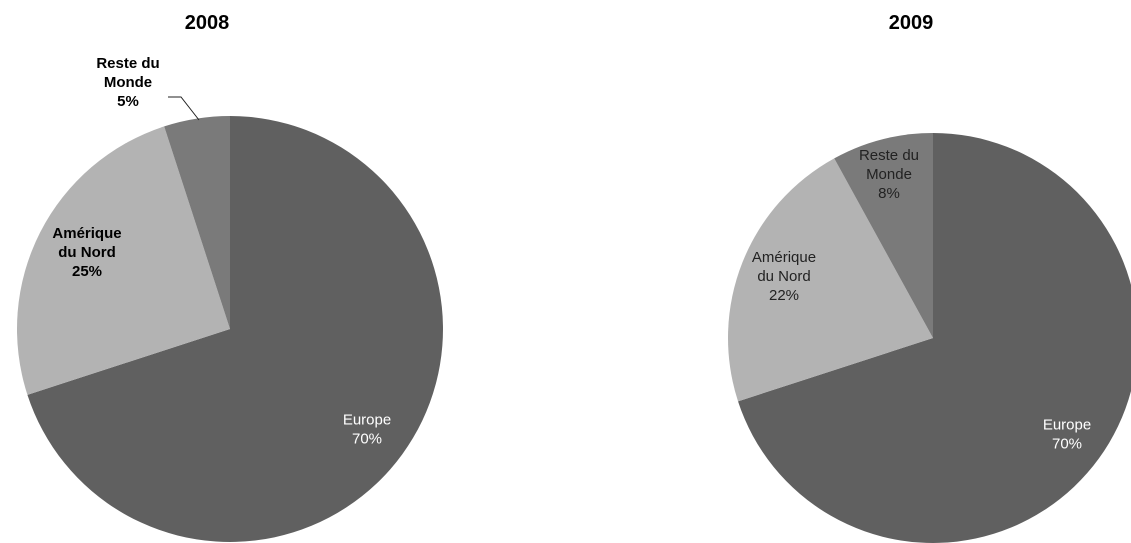 This screenshot has height=543, width=1131. Describe the element at coordinates (197, 222) in the screenshot. I see `pie-slice-reste-du-monde-2008` at that location.